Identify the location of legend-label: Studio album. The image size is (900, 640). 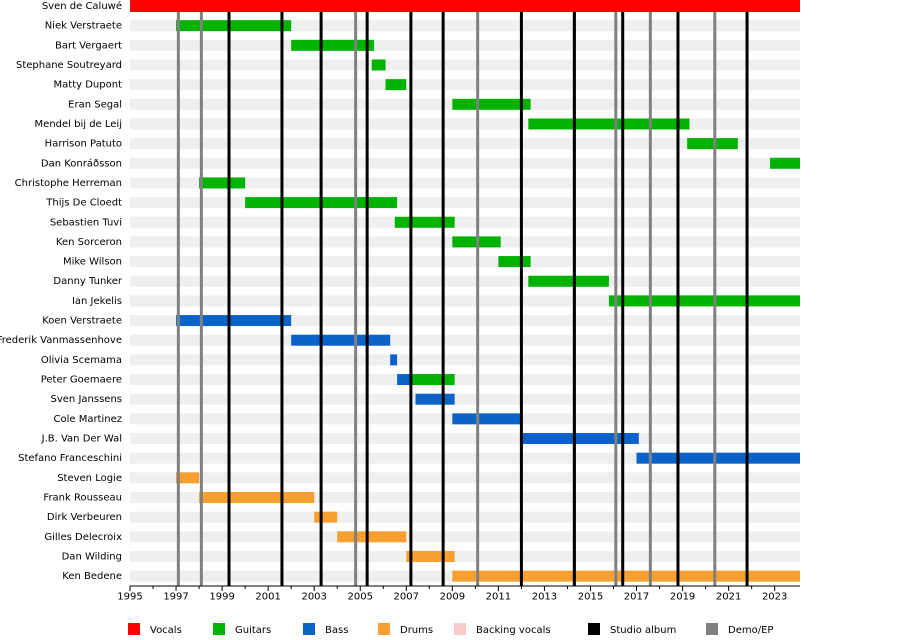
(643, 630).